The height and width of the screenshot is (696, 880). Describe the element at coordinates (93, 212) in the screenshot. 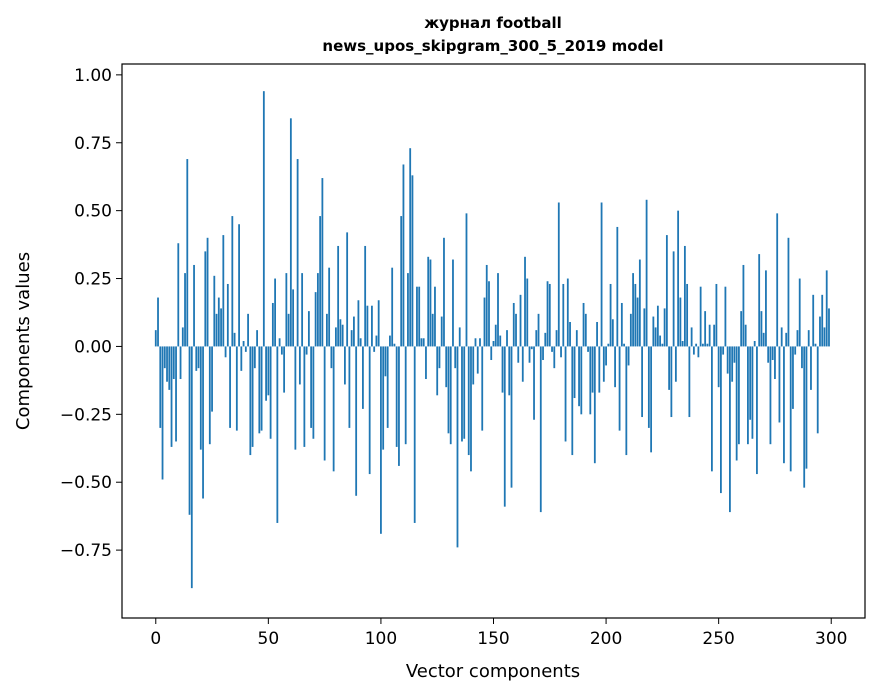

I see `y-tick-label: 0.50` at that location.